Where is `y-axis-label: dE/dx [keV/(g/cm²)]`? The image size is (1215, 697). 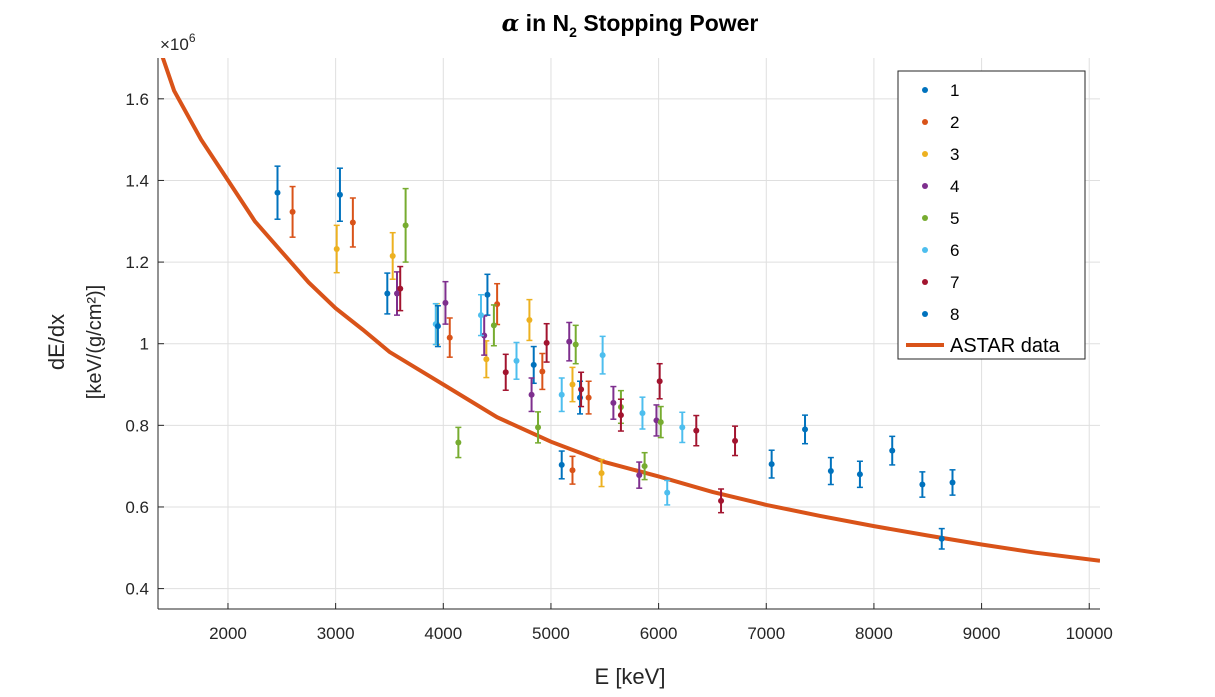 y-axis-label: dE/dx [keV/(g/cm²)] is located at coordinates (75, 342).